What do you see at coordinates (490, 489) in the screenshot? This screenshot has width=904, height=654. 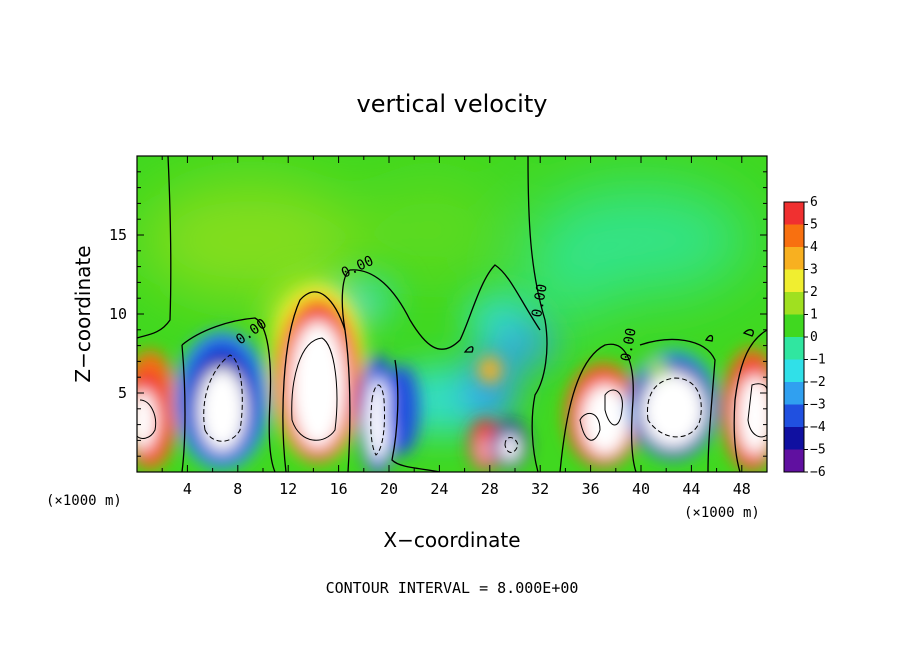 I see `x-tick-label: 28` at bounding box center [490, 489].